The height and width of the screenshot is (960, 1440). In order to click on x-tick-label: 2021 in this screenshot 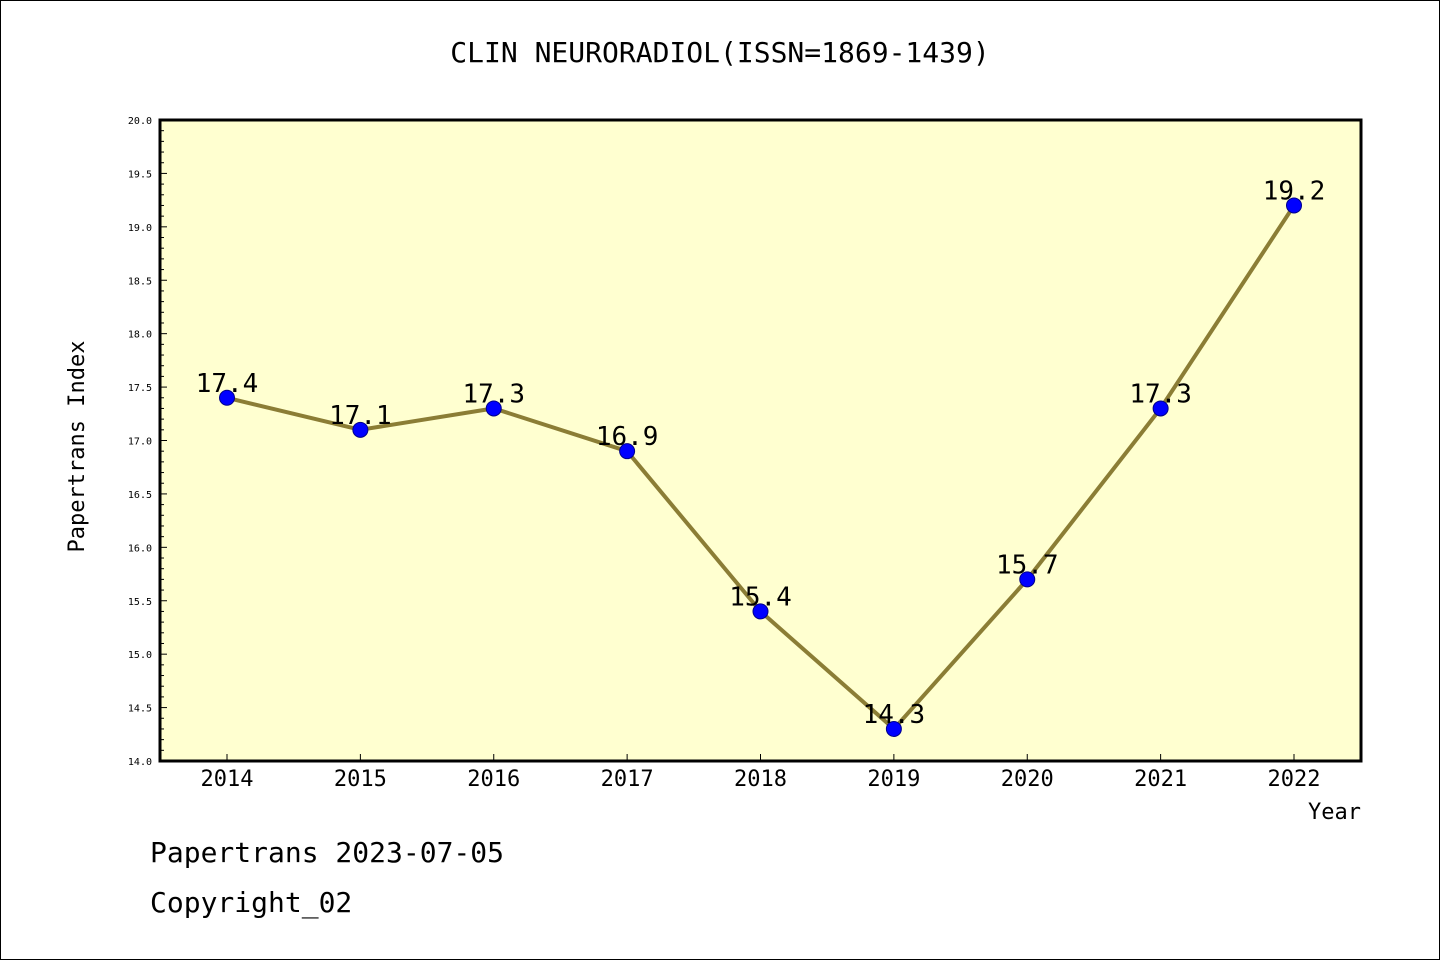, I will do `click(1160, 779)`.